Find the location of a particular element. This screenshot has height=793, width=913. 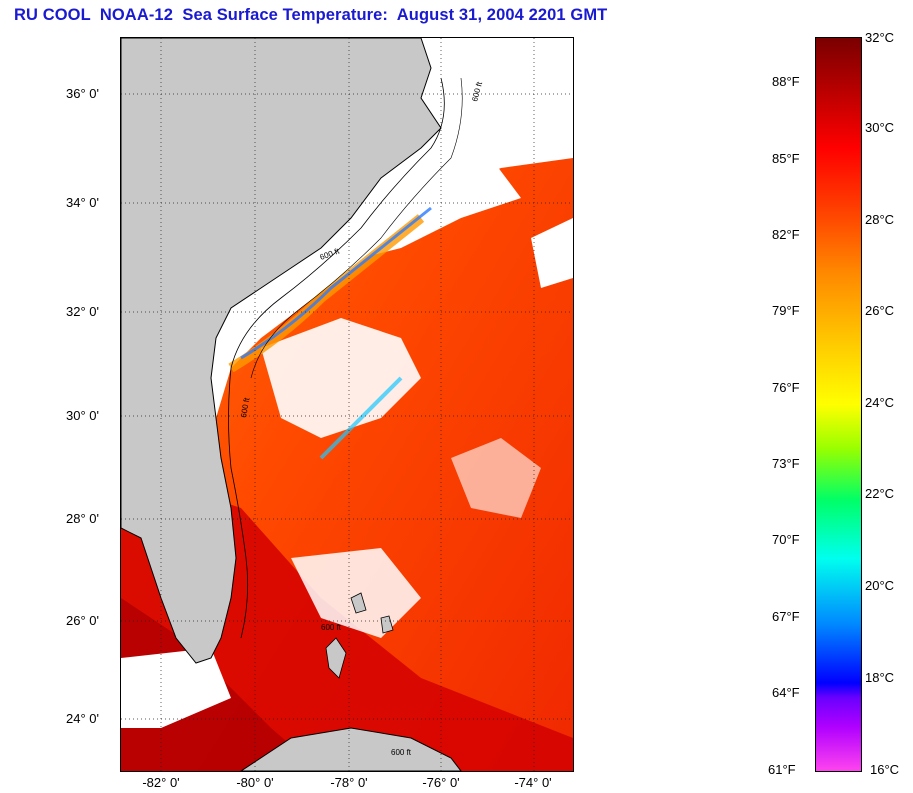

land-grand-bahama is located at coordinates (358, 603).